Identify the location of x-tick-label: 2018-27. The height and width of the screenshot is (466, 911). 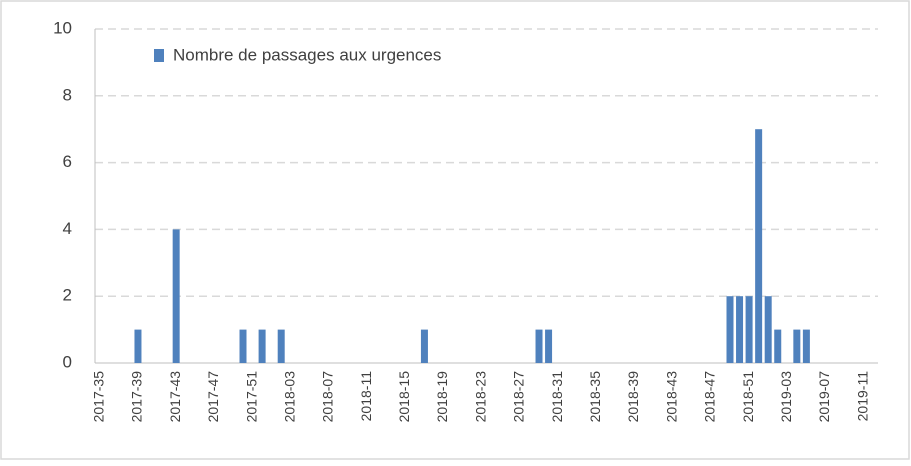
(519, 397).